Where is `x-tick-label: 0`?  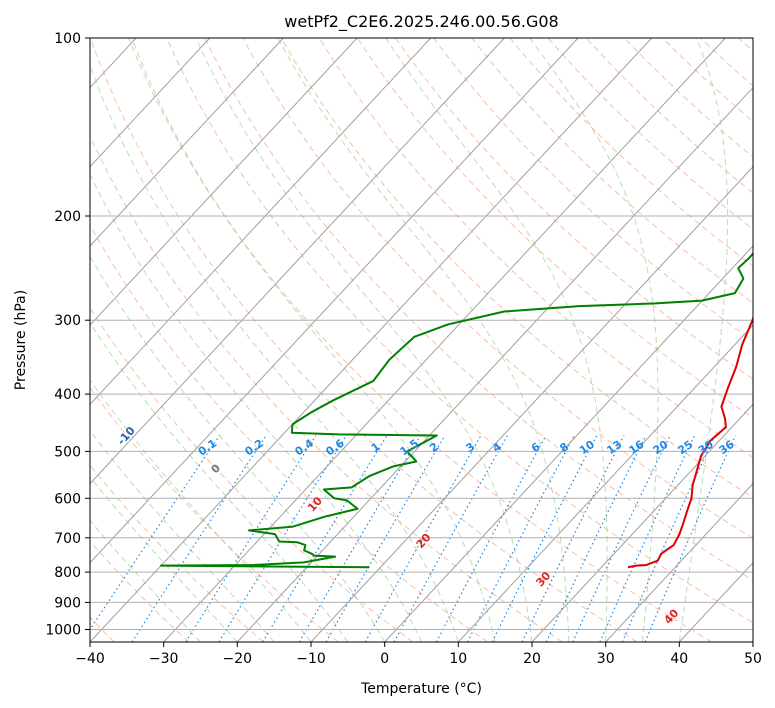
x-tick-label: 0 is located at coordinates (384, 659).